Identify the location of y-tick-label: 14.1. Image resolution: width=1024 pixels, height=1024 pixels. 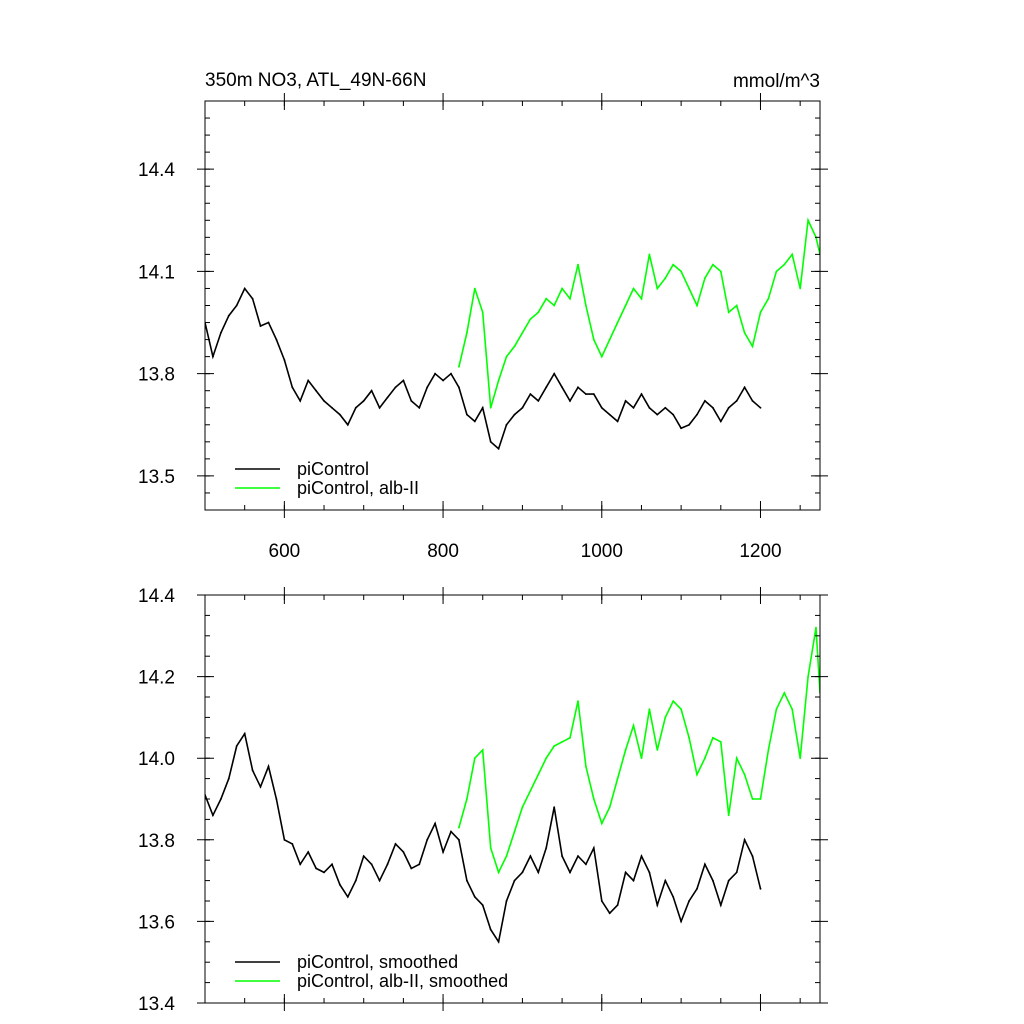
(156, 272).